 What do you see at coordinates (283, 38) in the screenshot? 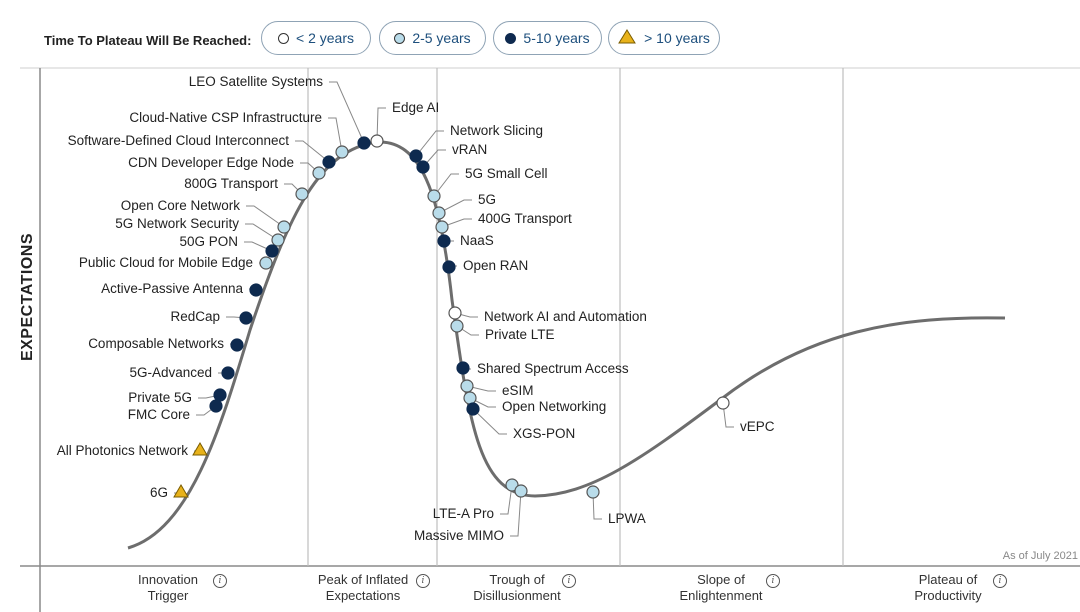
I see `white-circle-icon` at bounding box center [283, 38].